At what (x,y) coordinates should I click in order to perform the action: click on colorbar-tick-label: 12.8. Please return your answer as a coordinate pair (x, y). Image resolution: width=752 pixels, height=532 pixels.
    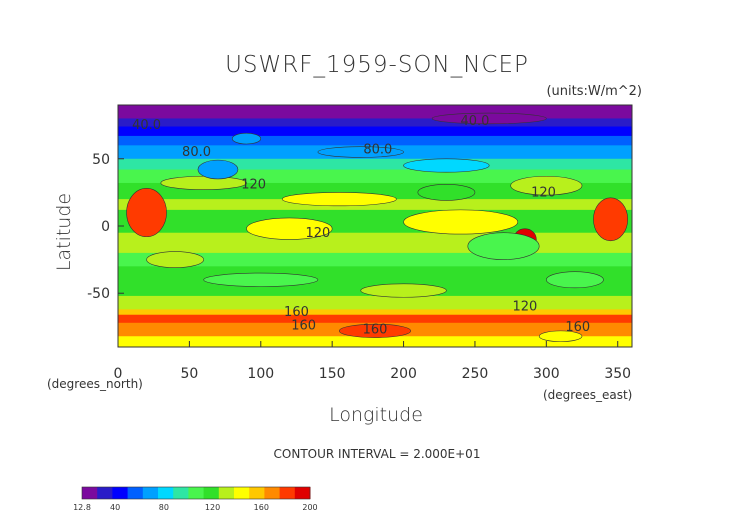
    Looking at the image, I should click on (82, 507).